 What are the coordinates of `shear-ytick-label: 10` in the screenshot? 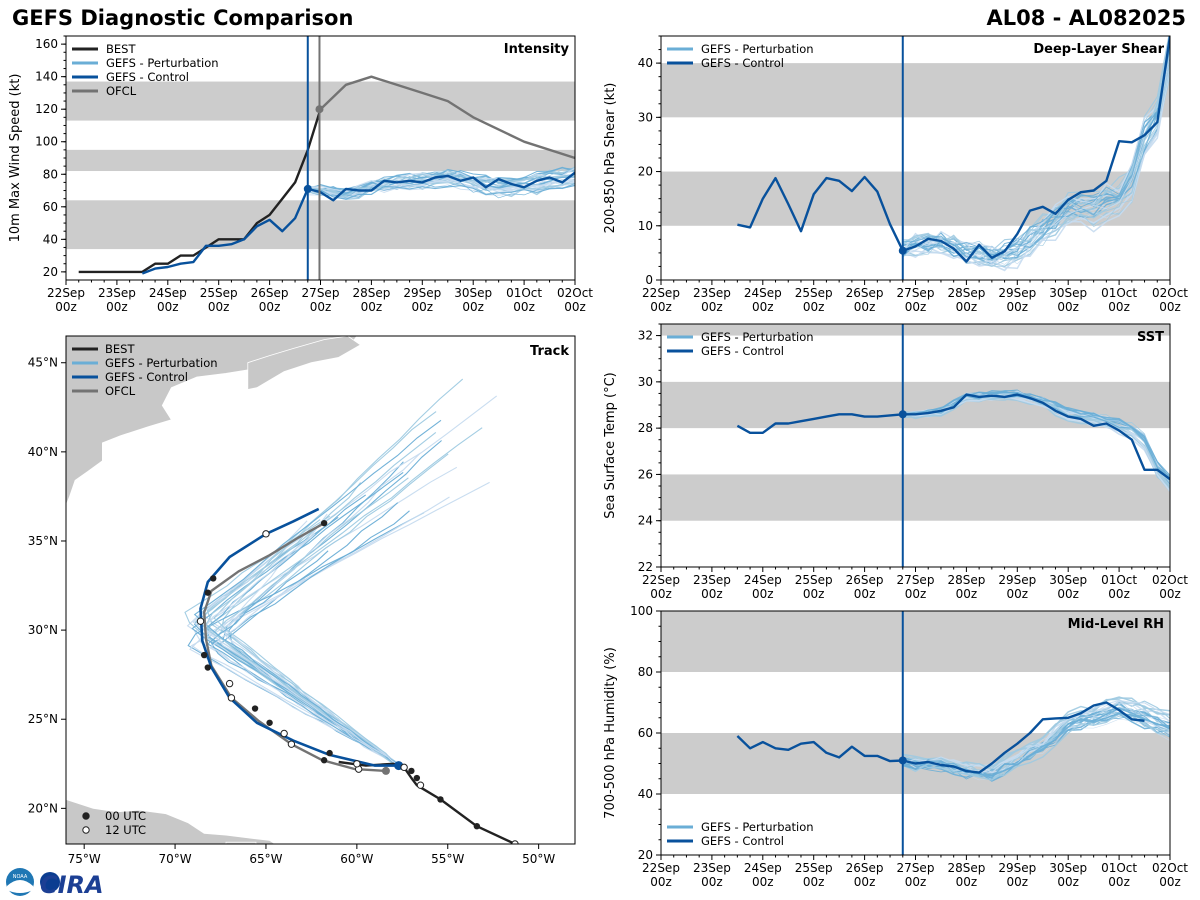 It's located at (645, 226).